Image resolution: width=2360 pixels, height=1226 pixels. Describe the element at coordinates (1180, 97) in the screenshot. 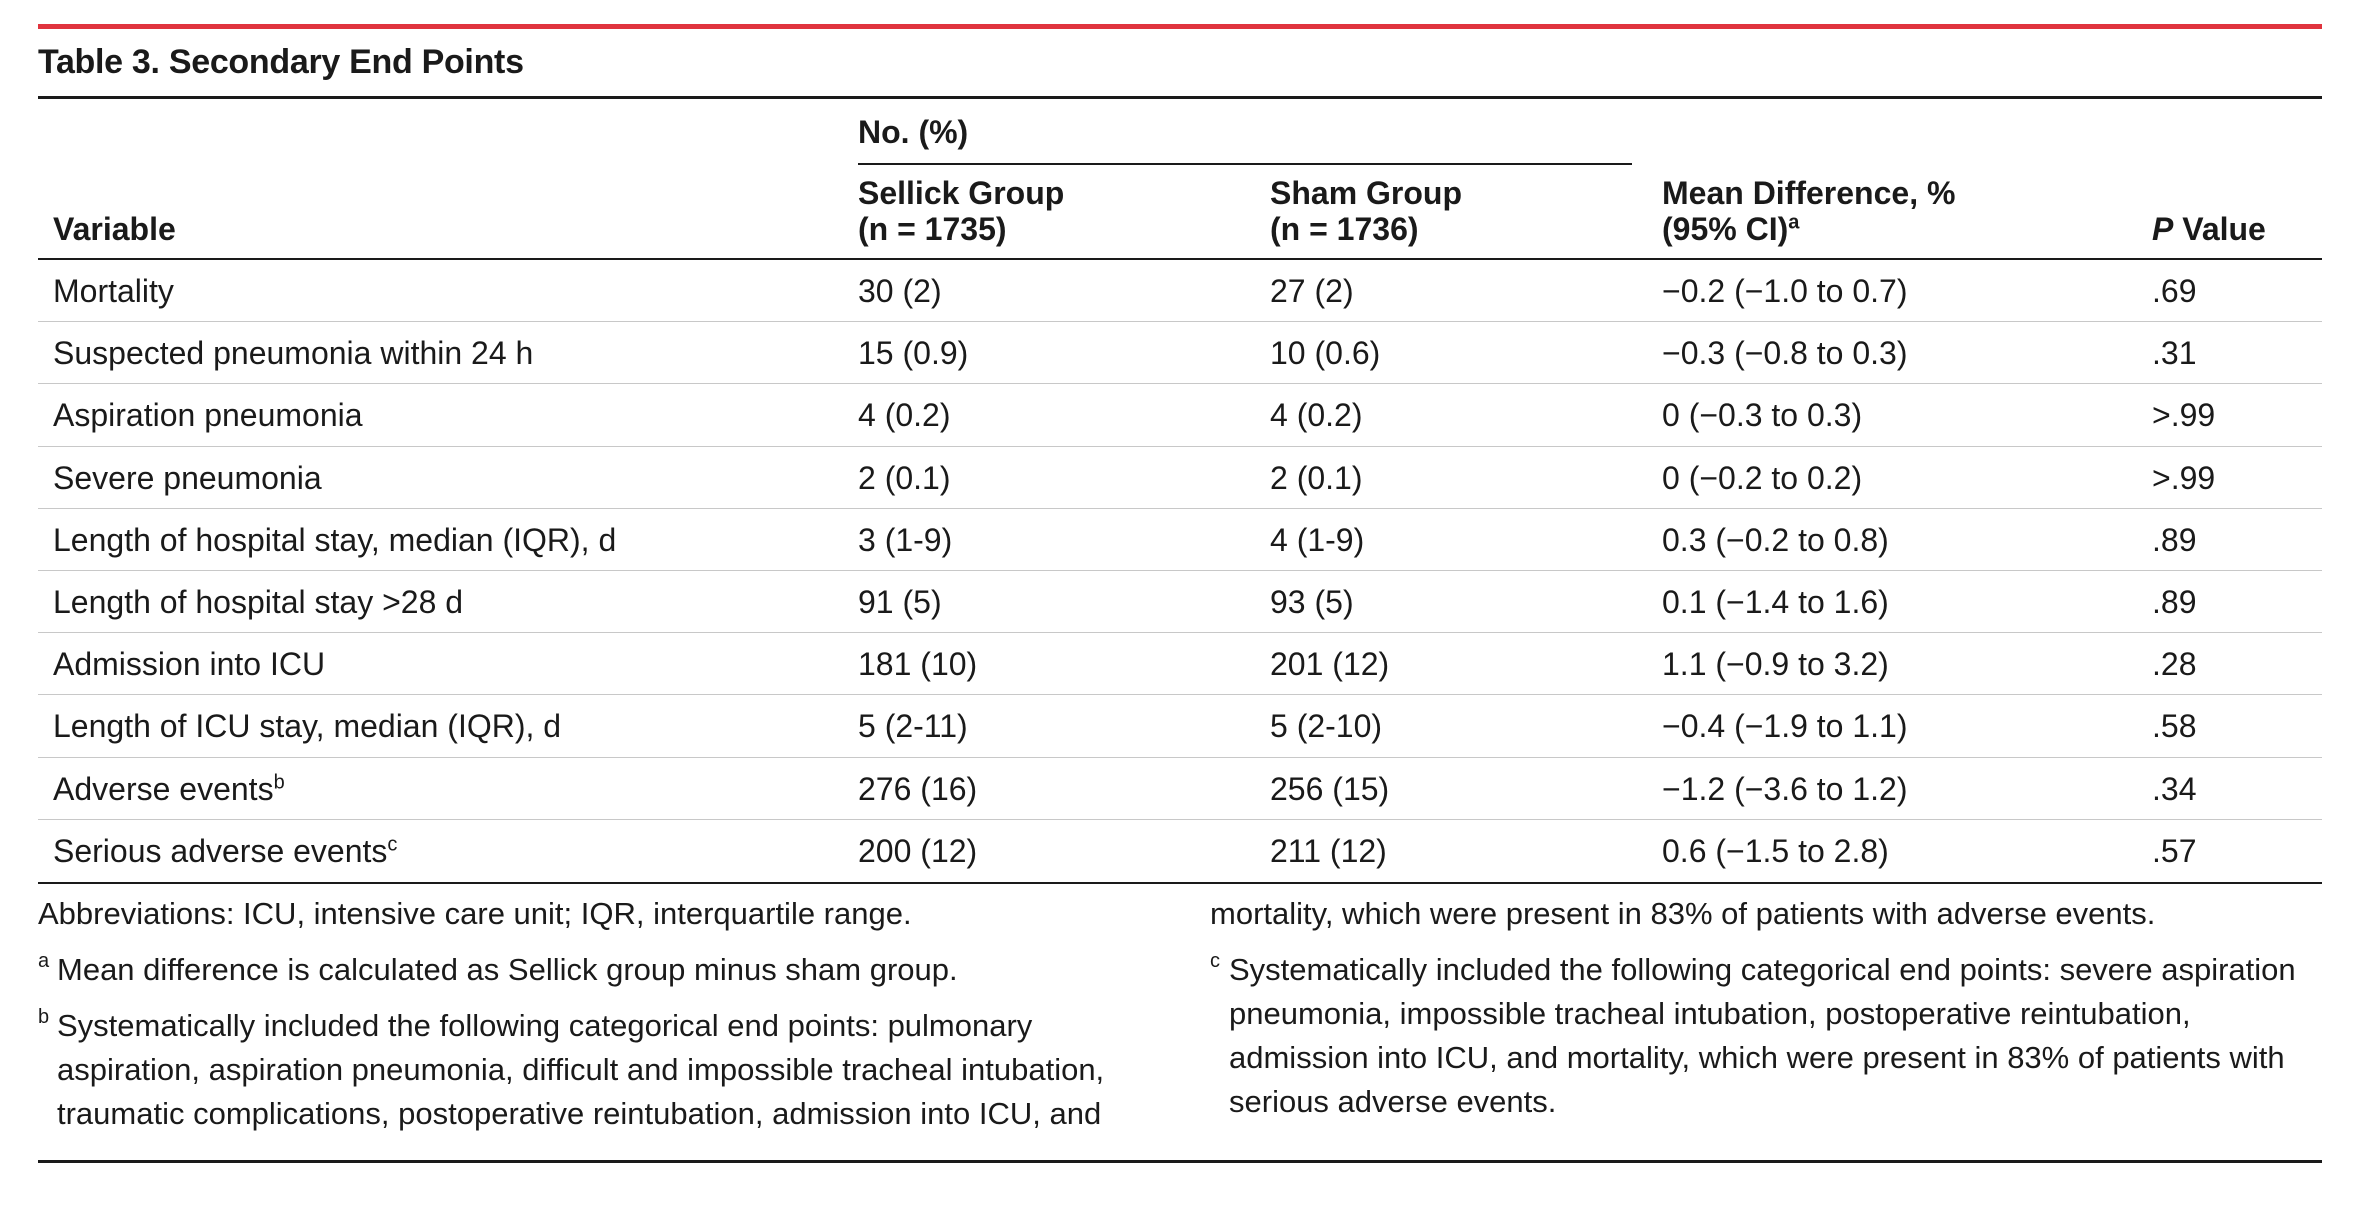

I see `table-top-rule` at that location.